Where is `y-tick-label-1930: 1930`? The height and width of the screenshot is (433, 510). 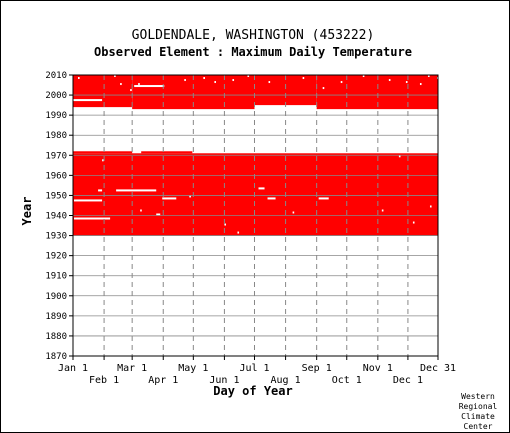 y-tick-label-1930: 1930 is located at coordinates (56, 237).